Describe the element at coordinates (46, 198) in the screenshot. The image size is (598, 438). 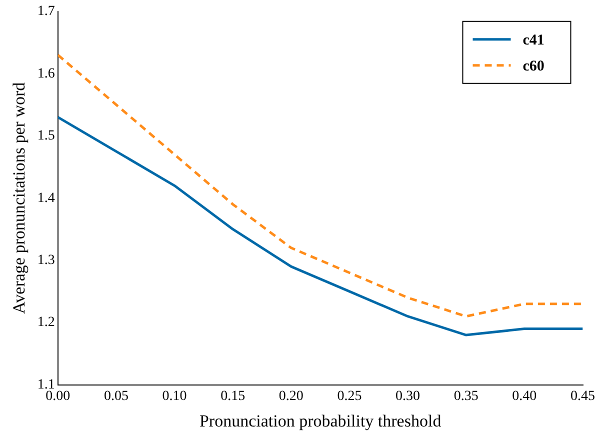
I see `y-tick-label: 1.4` at that location.